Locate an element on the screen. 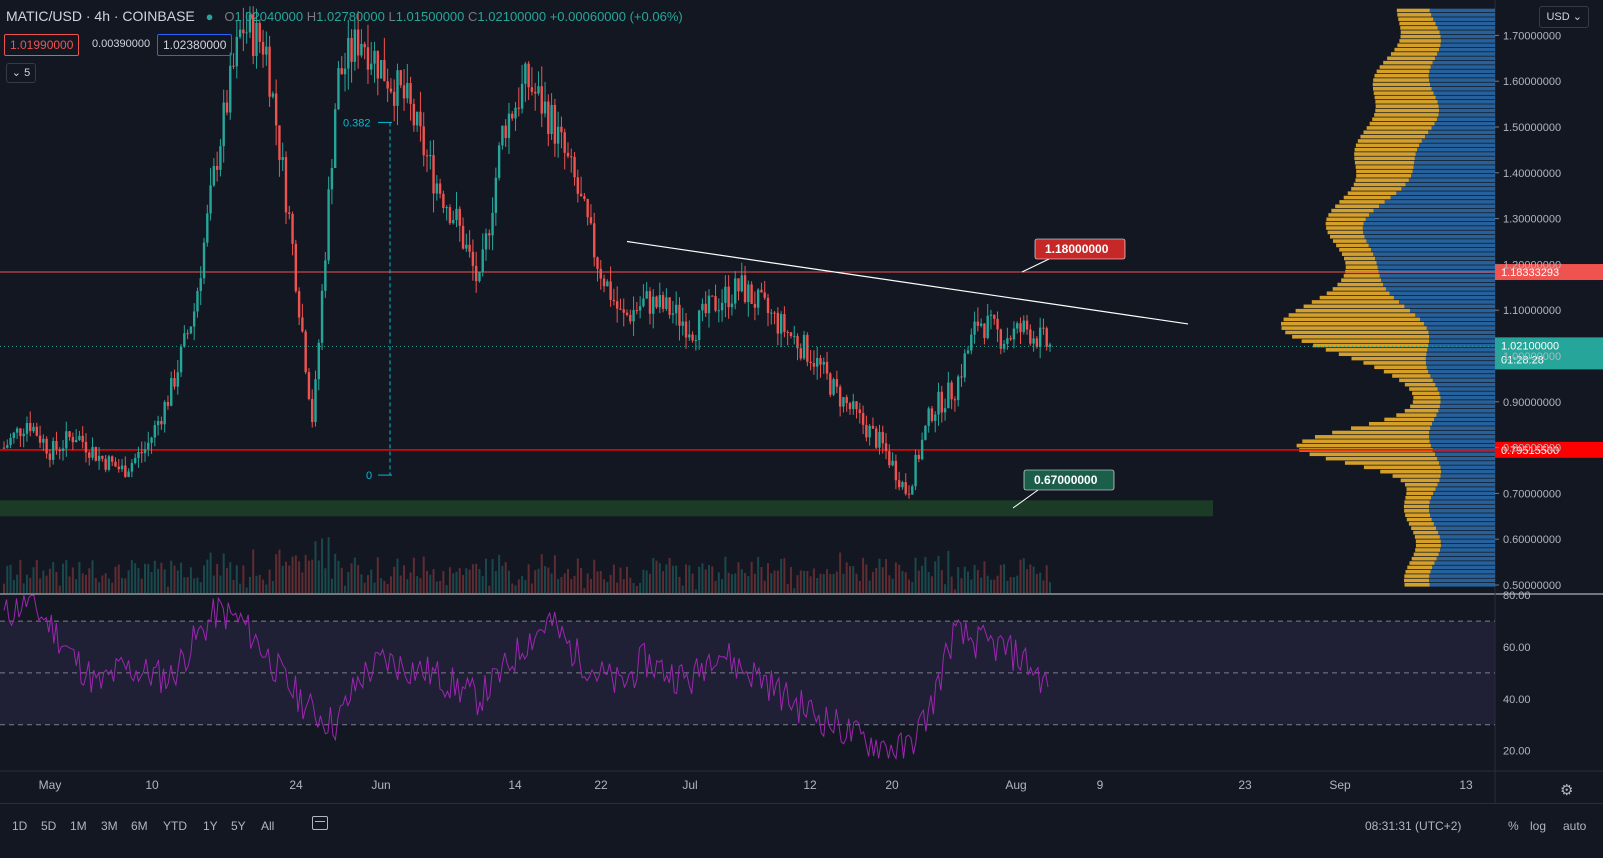  gear-icon: ⚙ is located at coordinates (1567, 790).